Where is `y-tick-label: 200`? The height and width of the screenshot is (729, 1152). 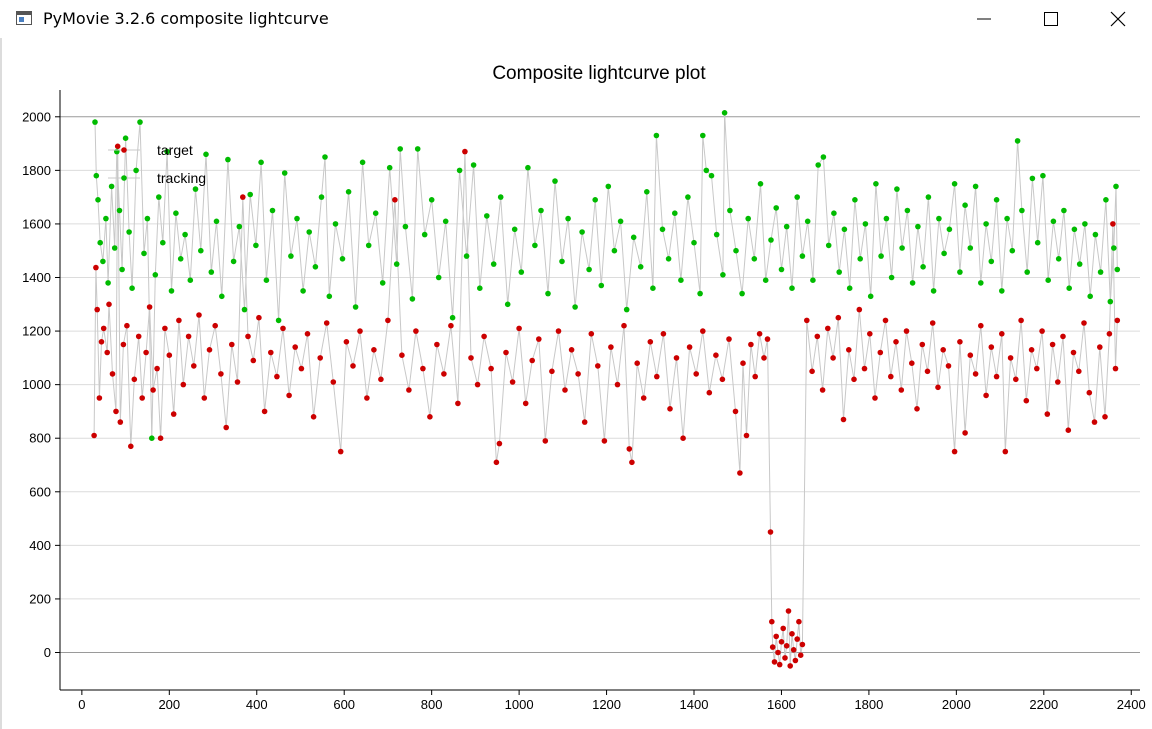
y-tick-label: 200 is located at coordinates (40, 598).